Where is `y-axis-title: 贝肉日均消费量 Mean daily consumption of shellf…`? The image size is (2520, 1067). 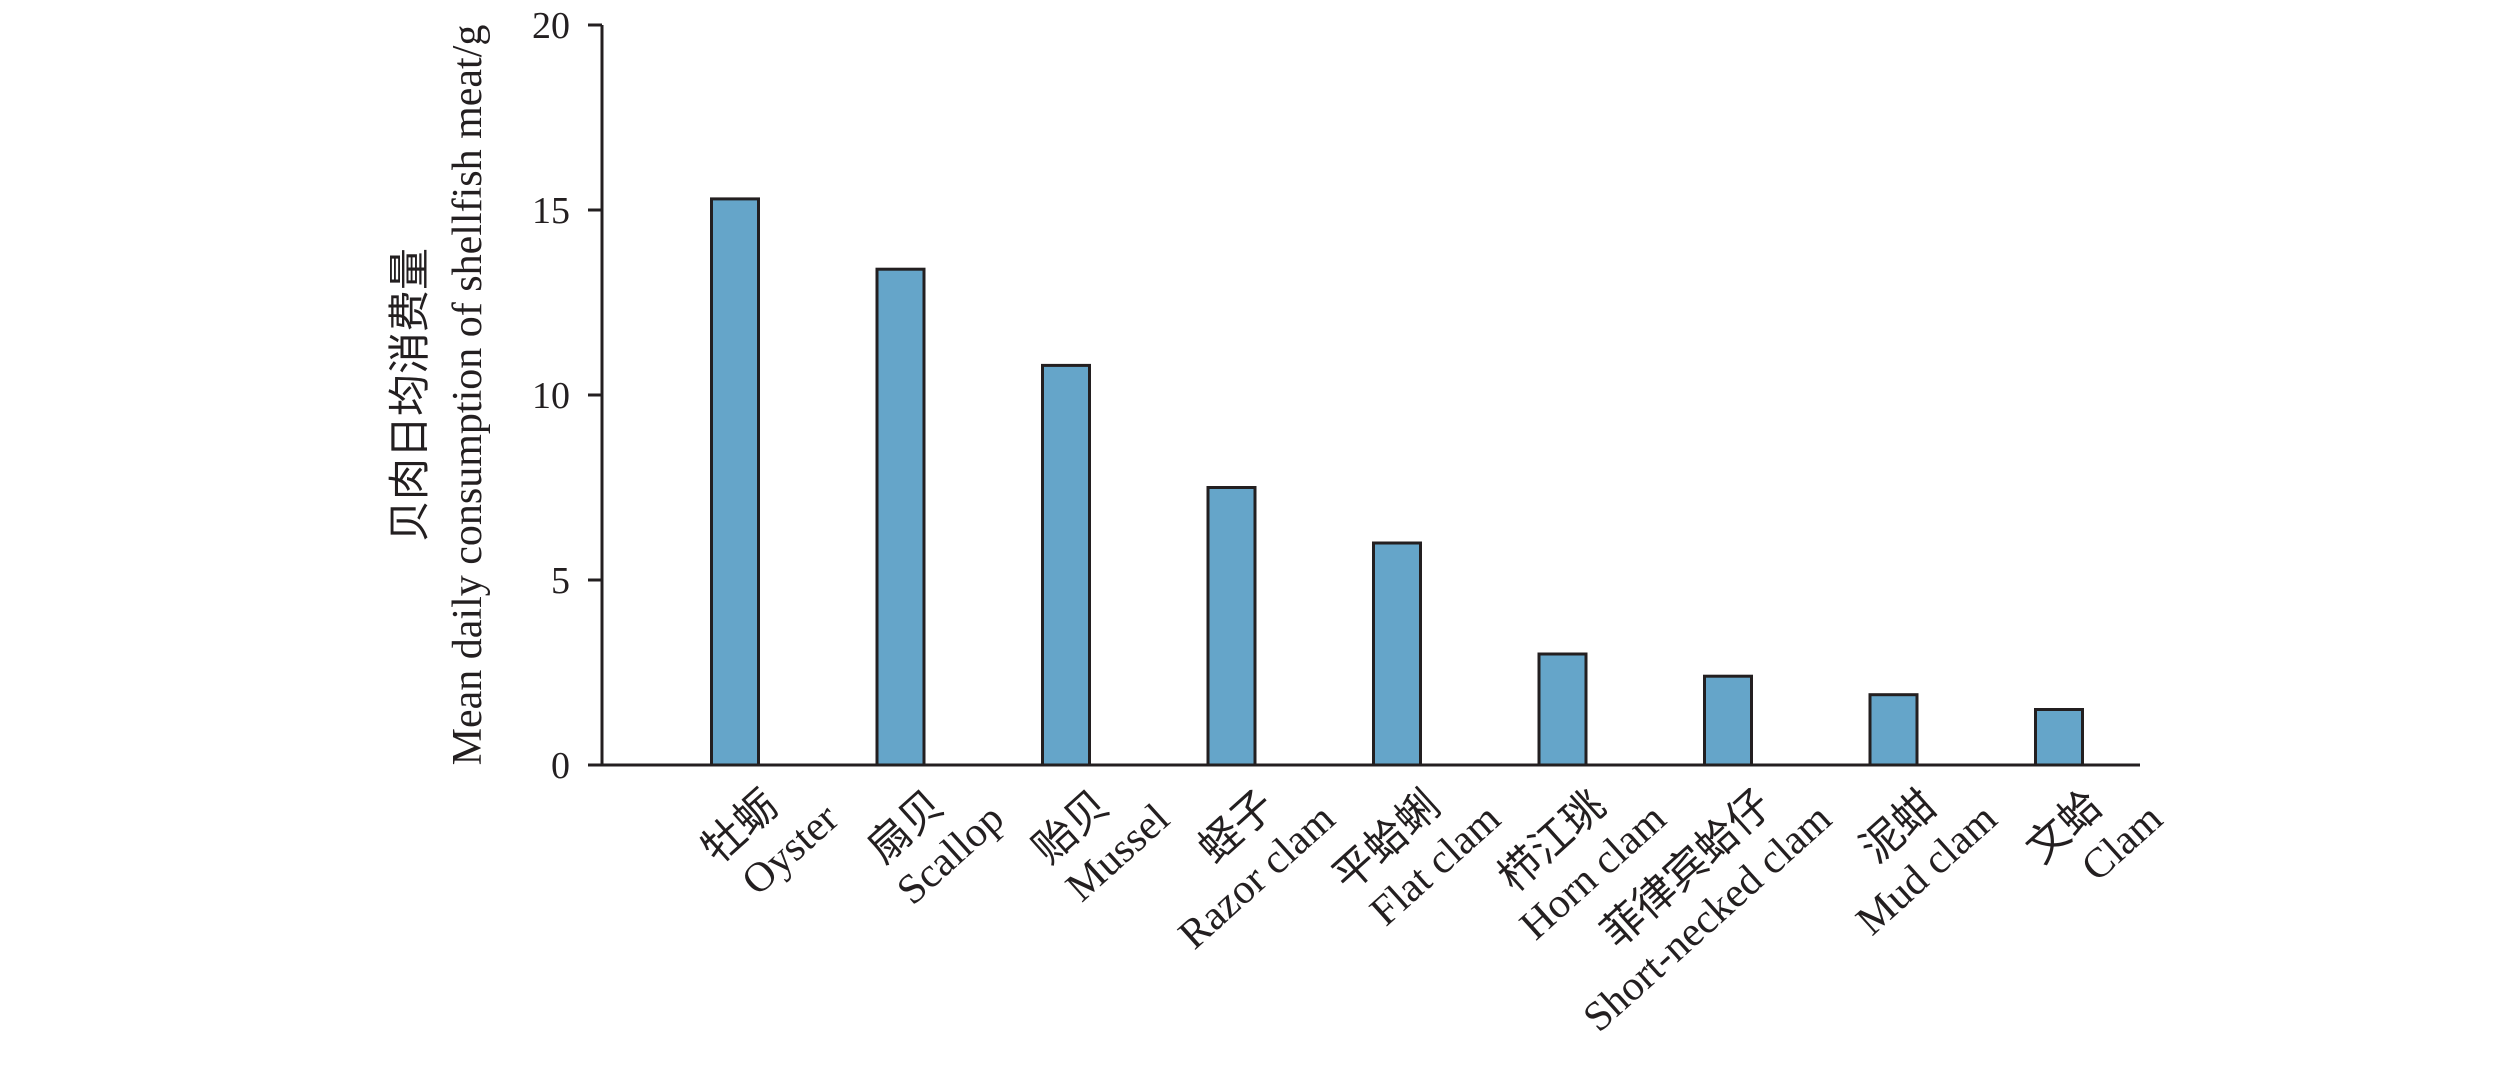 y-axis-title: 贝肉日均消费量 Mean daily consumption of shellf… is located at coordinates (439, 395).